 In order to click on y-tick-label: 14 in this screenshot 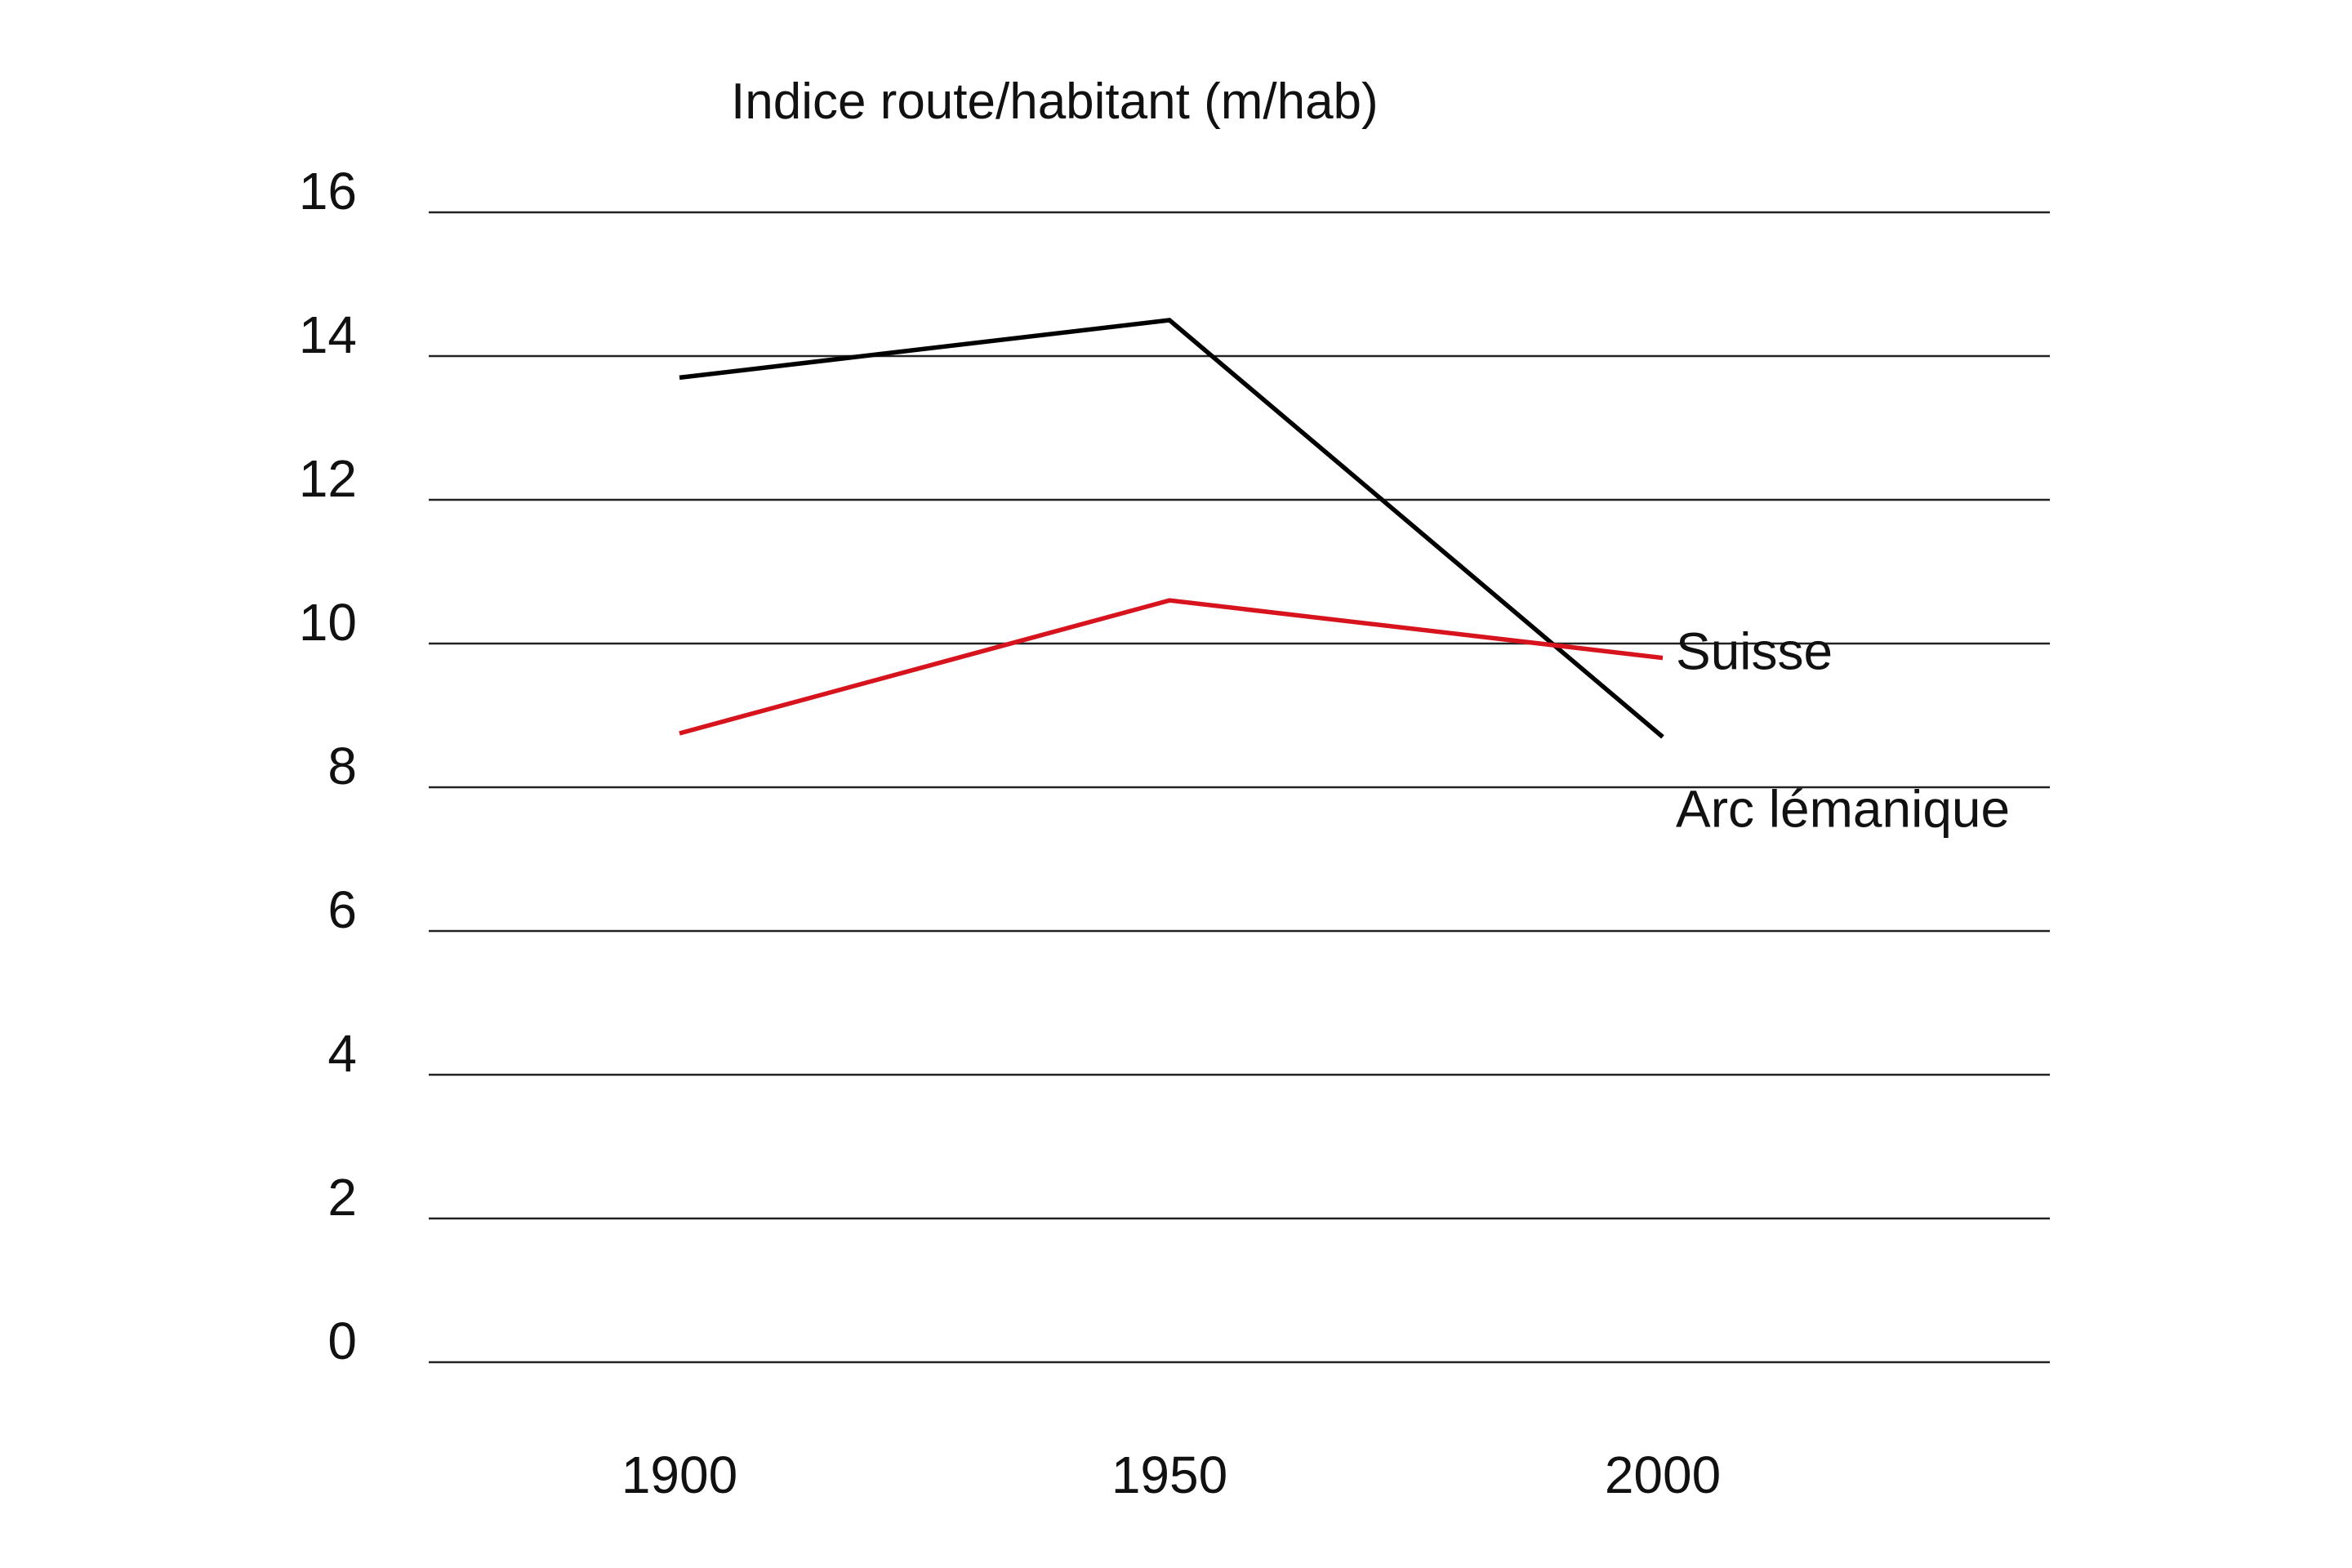, I will do `click(328, 334)`.